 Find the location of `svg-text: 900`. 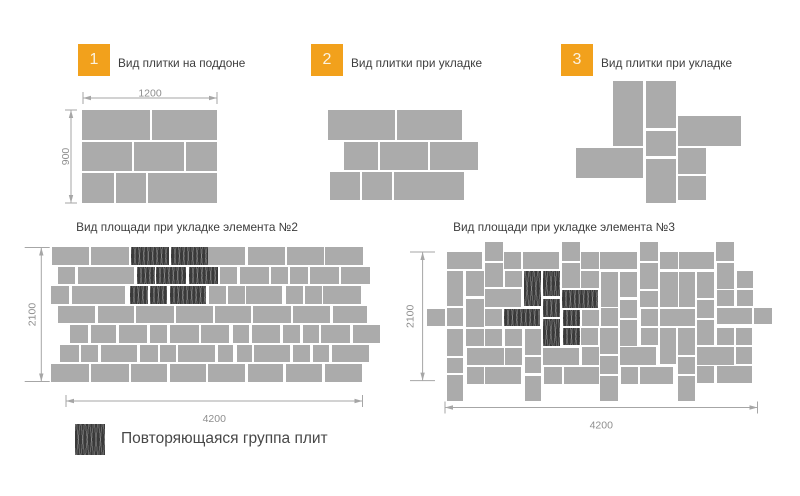

svg-text: 900 is located at coordinates (66, 157).